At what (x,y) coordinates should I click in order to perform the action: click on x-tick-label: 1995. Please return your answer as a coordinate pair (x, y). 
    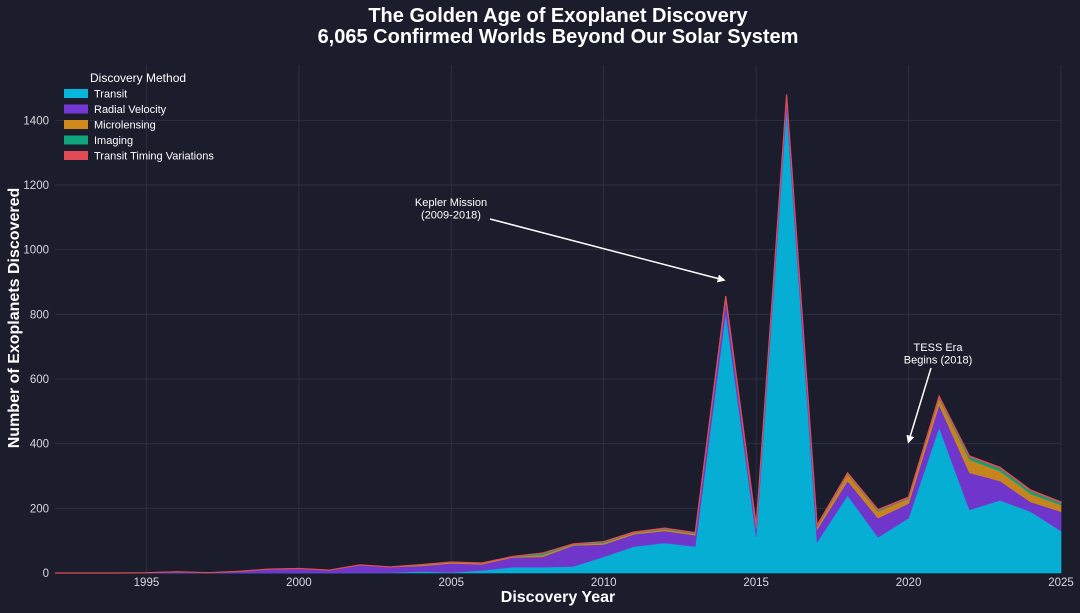
    Looking at the image, I should click on (147, 583).